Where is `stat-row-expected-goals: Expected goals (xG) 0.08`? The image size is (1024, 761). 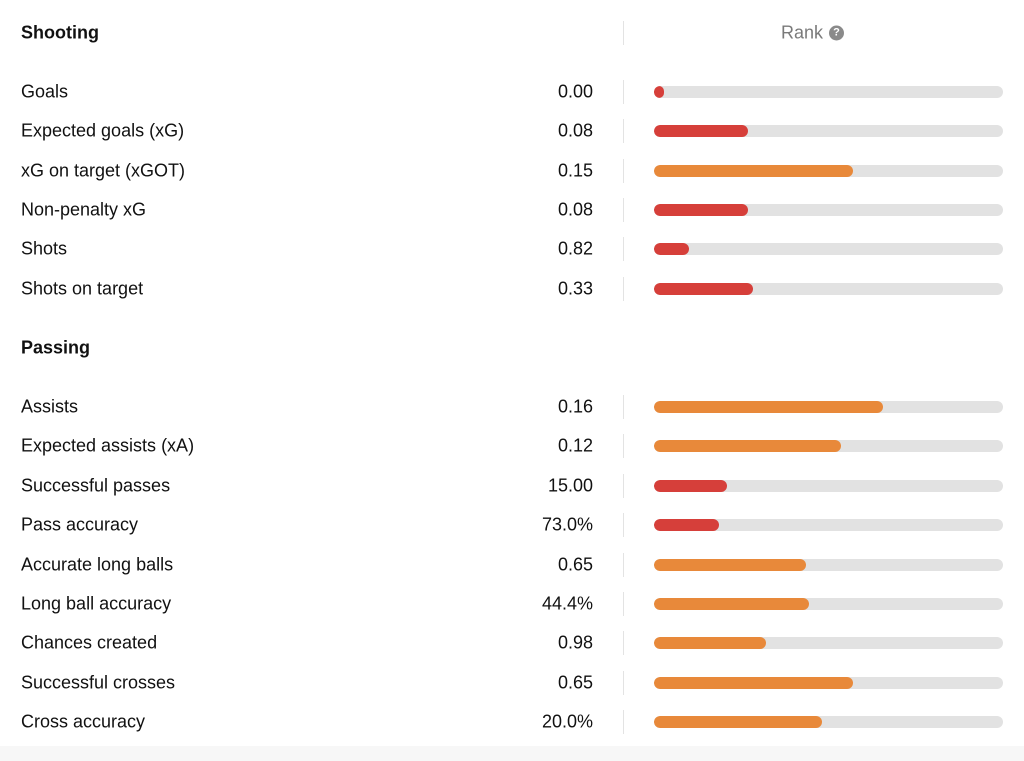
stat-row-expected-goals: Expected goals (xG) 0.08 is located at coordinates (512, 131).